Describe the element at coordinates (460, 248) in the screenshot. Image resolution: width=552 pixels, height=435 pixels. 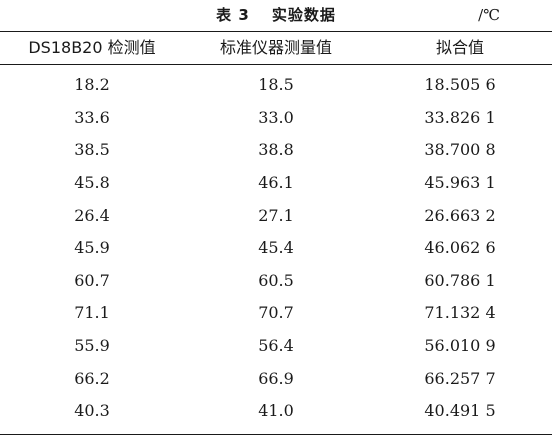
I see `cell-fitted: 46.062 6` at that location.